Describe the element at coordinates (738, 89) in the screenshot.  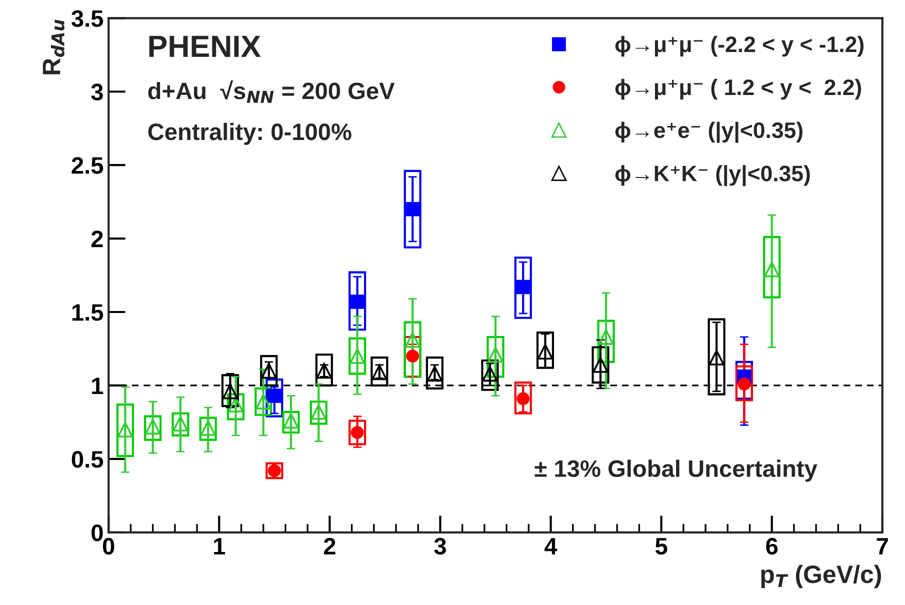
I see `legend-label: ϕ→μ⁺μ⁻ ( 1.2 < y < 2.2)` at that location.